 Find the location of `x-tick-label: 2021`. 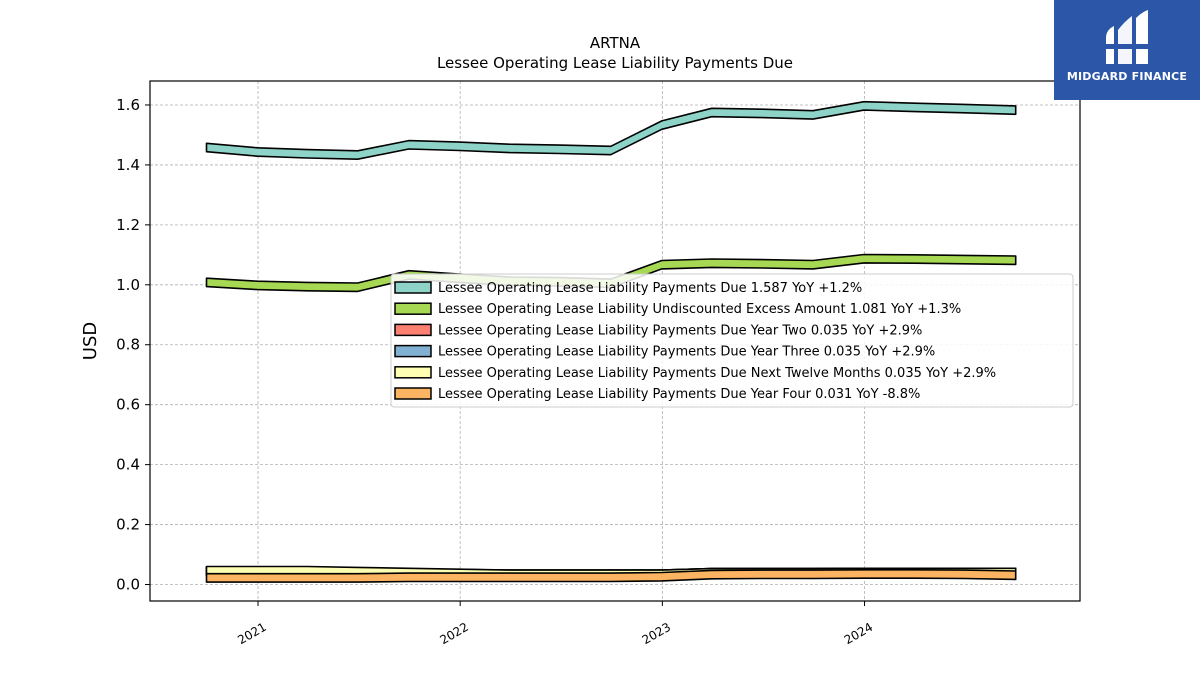

x-tick-label: 2021 is located at coordinates (251, 633).